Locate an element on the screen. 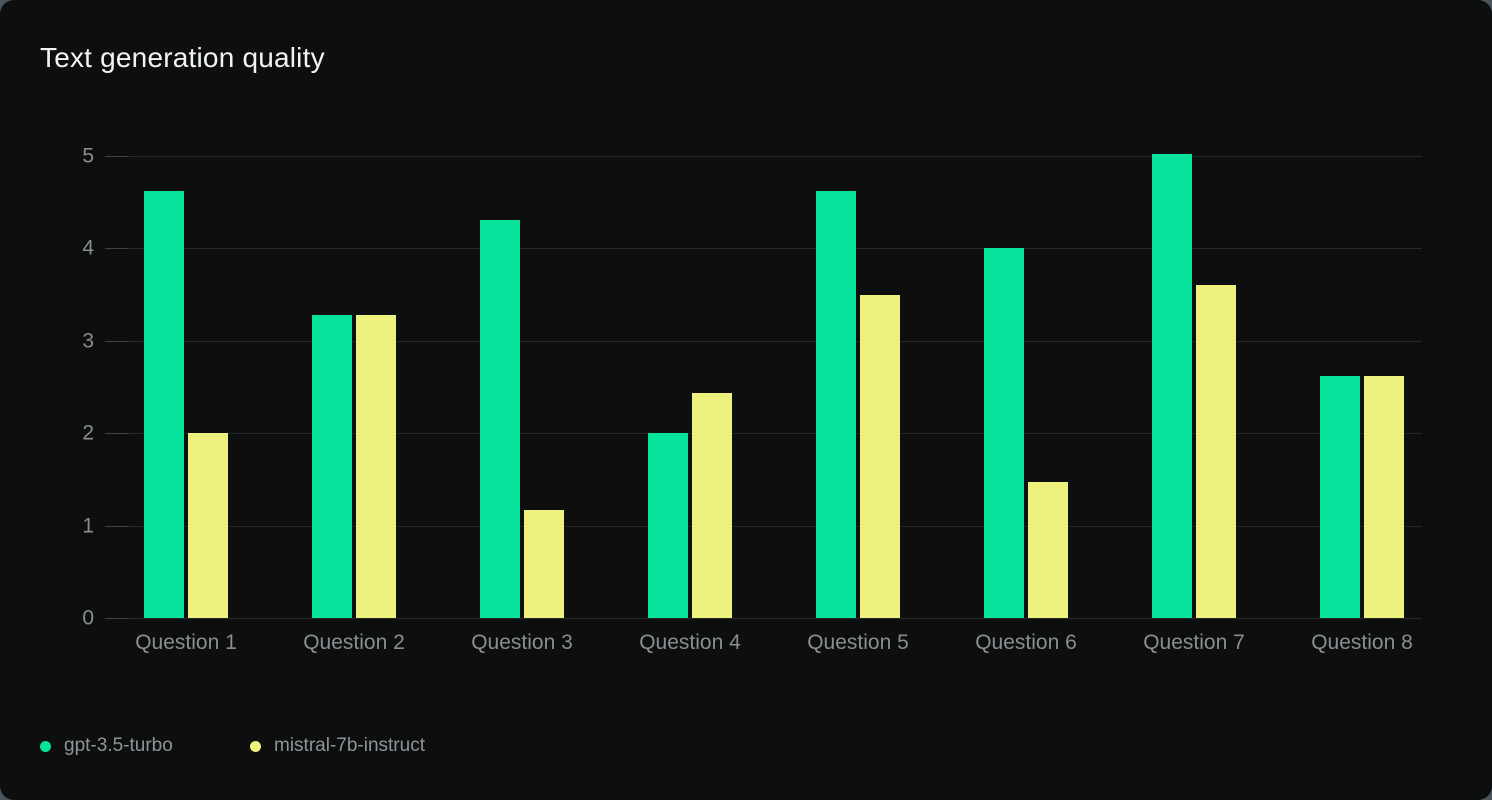 Image resolution: width=1492 pixels, height=800 pixels. legend-item-mistral-7b-instruct: mistral-7b-instruct is located at coordinates (337, 746).